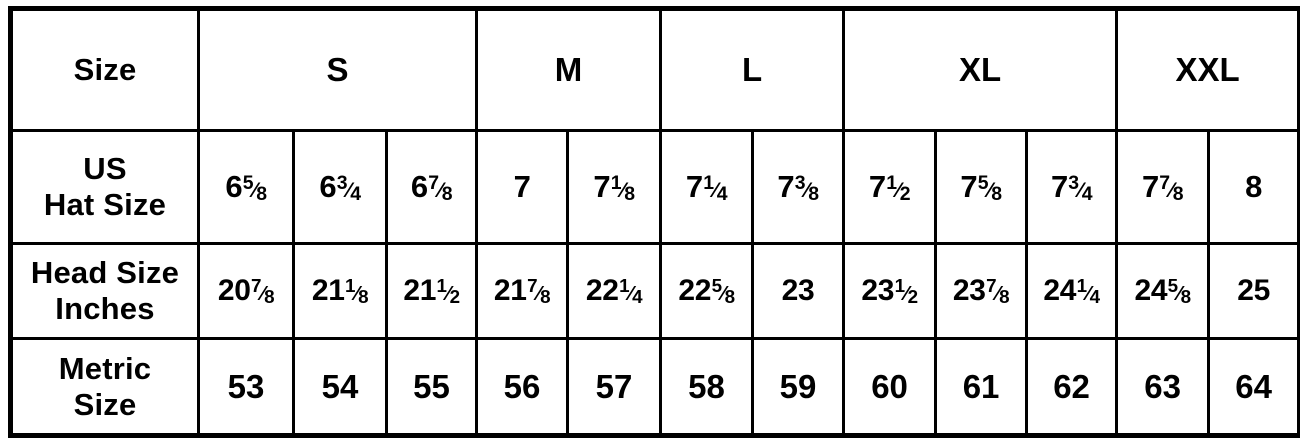 The image size is (1300, 438). I want to click on us-hat-size-cell: 67⁄8, so click(431, 187).